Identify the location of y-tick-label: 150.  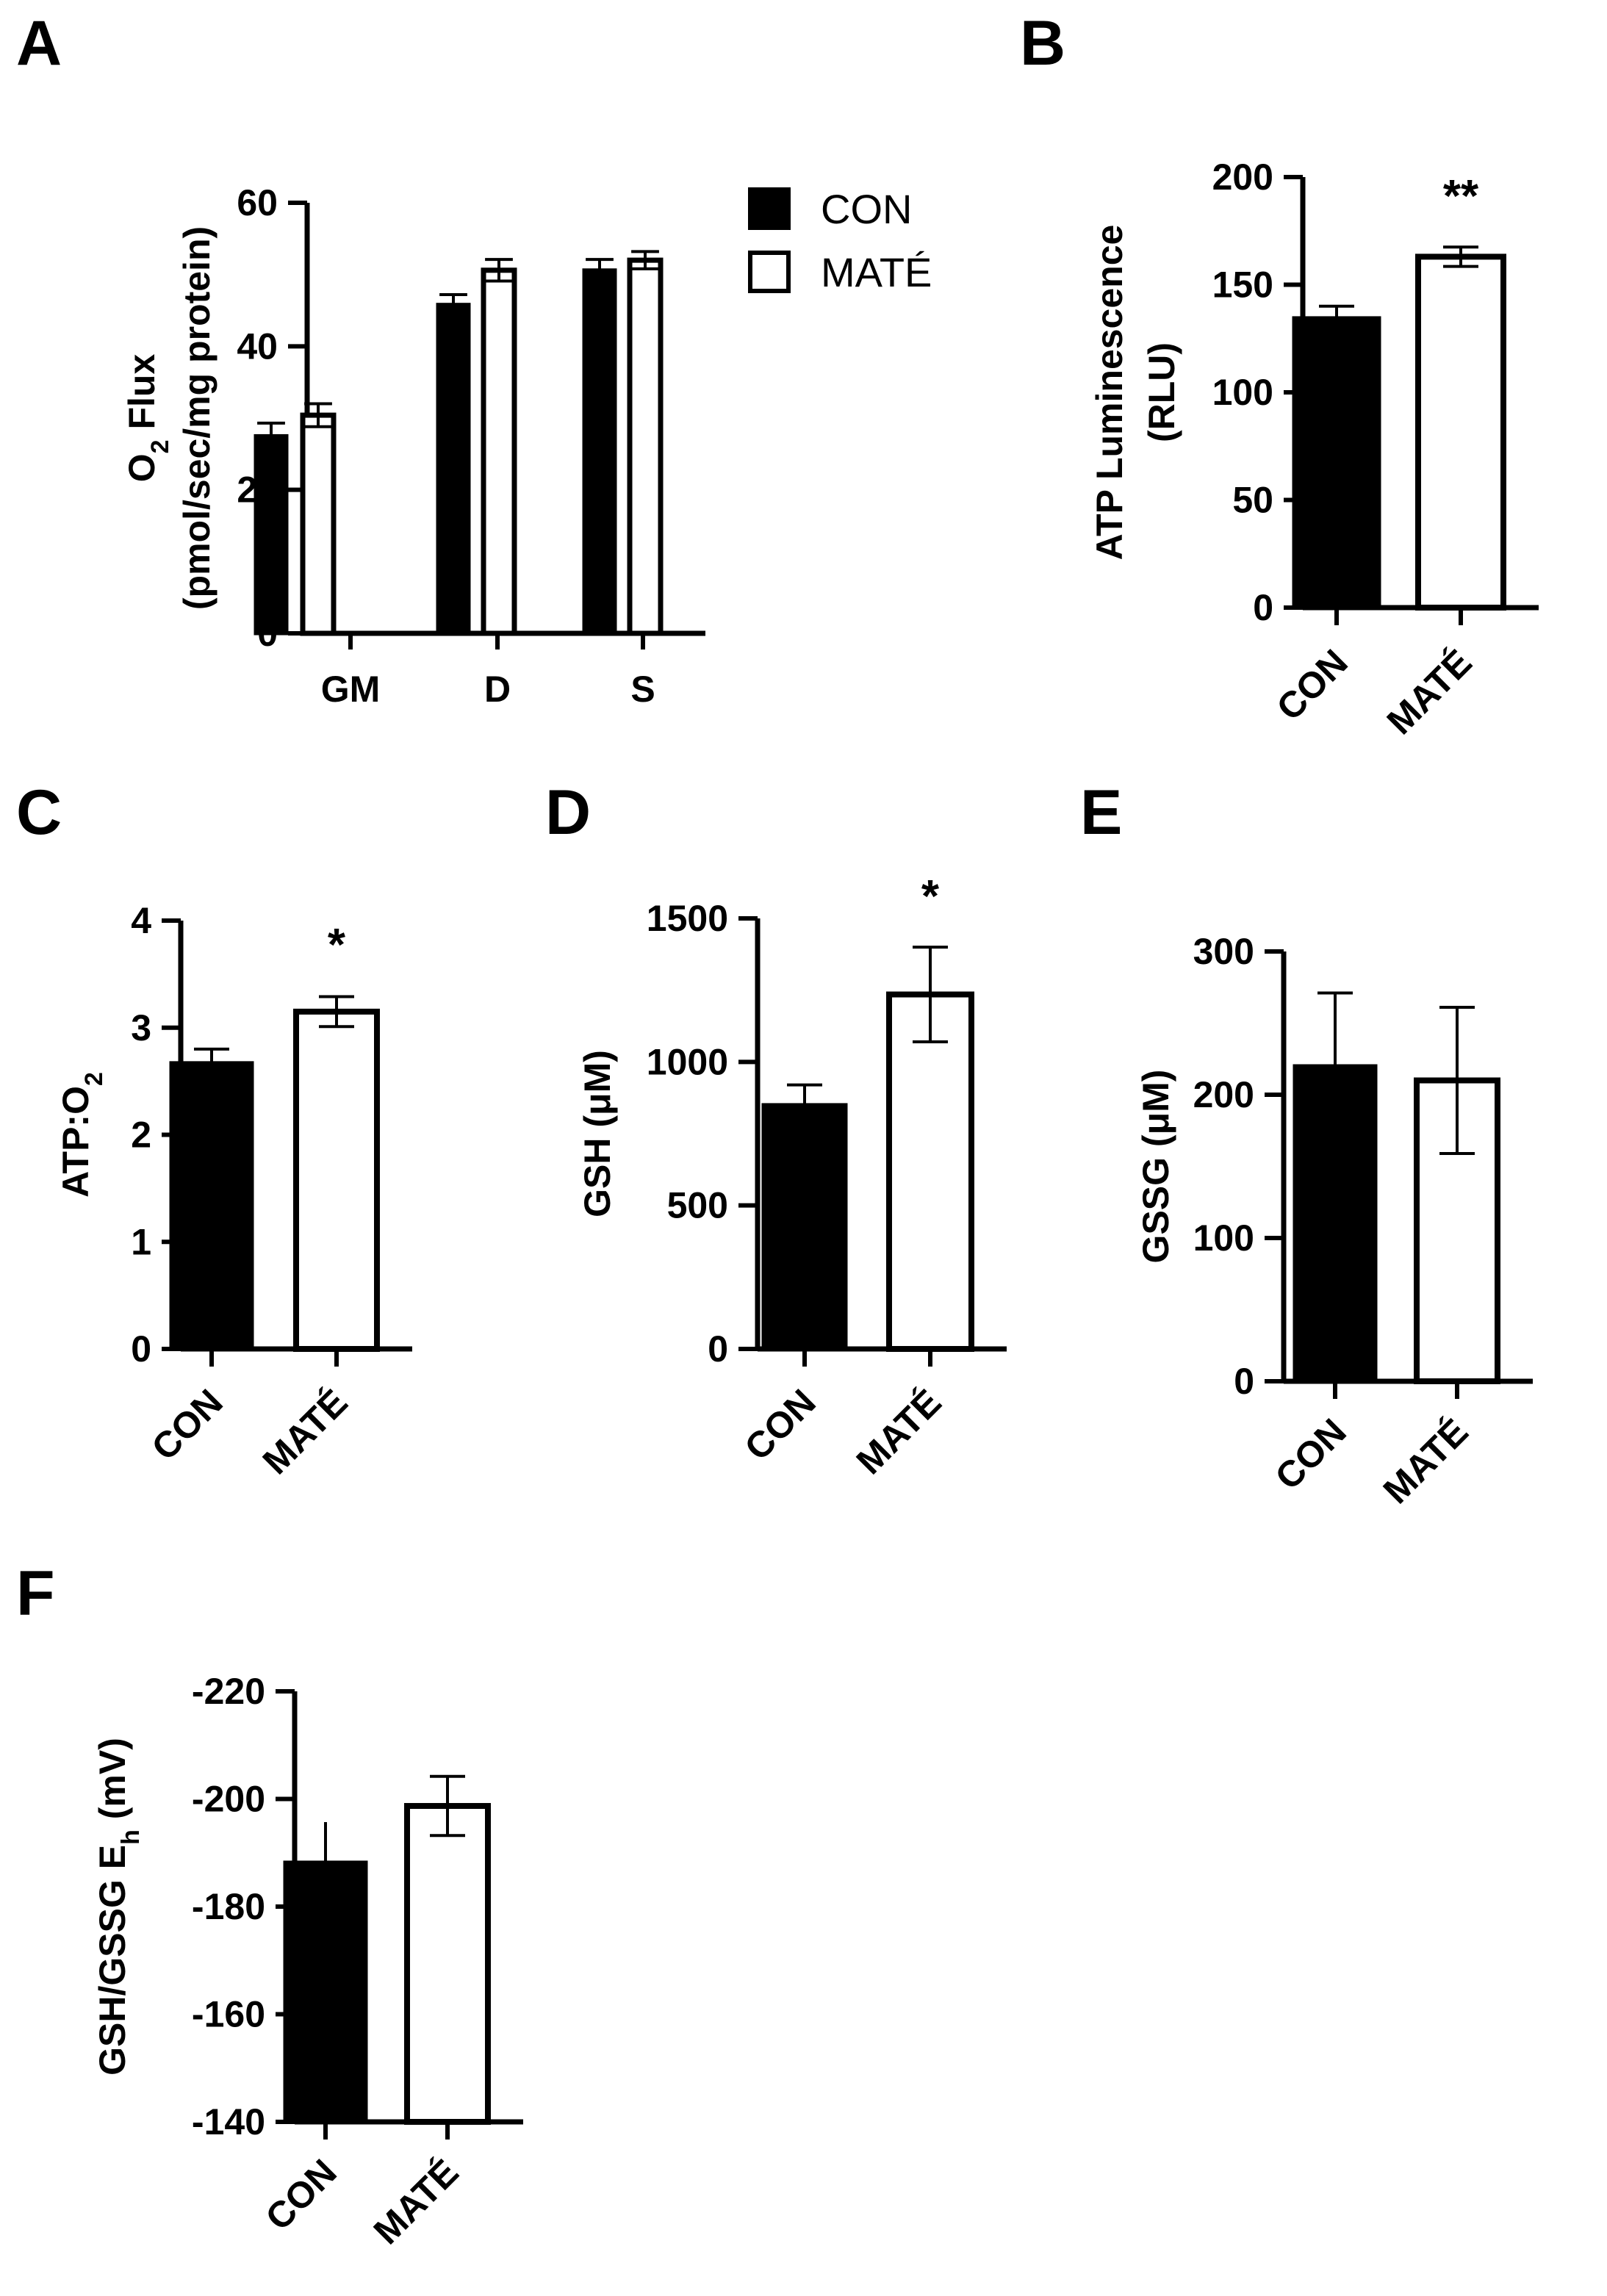
(1242, 285).